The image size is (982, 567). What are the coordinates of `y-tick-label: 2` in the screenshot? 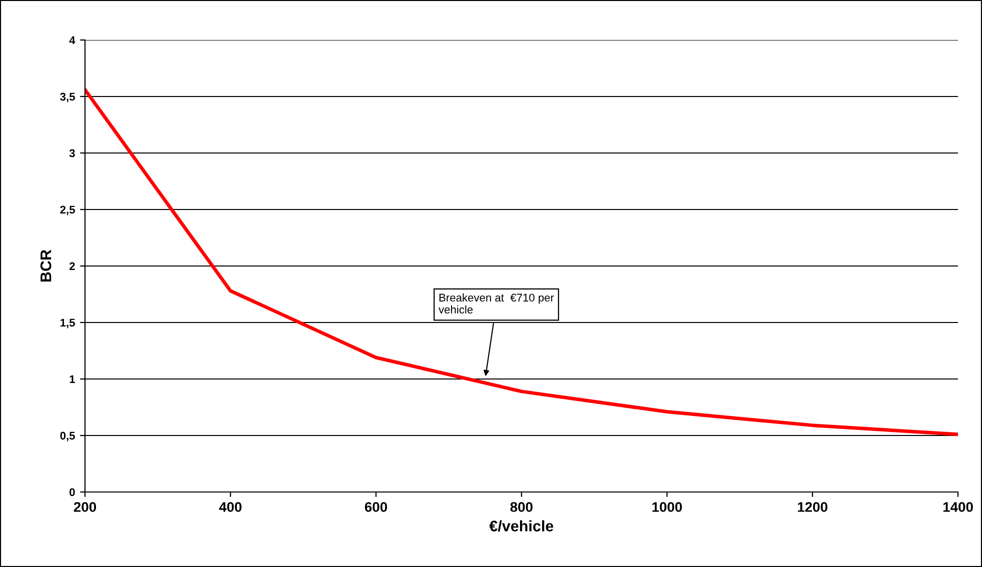 It's located at (72, 266).